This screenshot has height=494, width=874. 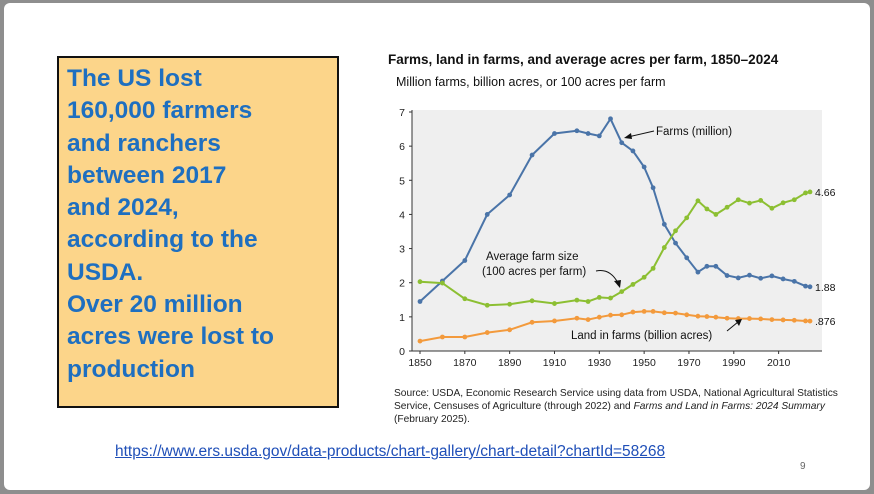 What do you see at coordinates (131, 369) in the screenshot?
I see `callout-line: production` at bounding box center [131, 369].